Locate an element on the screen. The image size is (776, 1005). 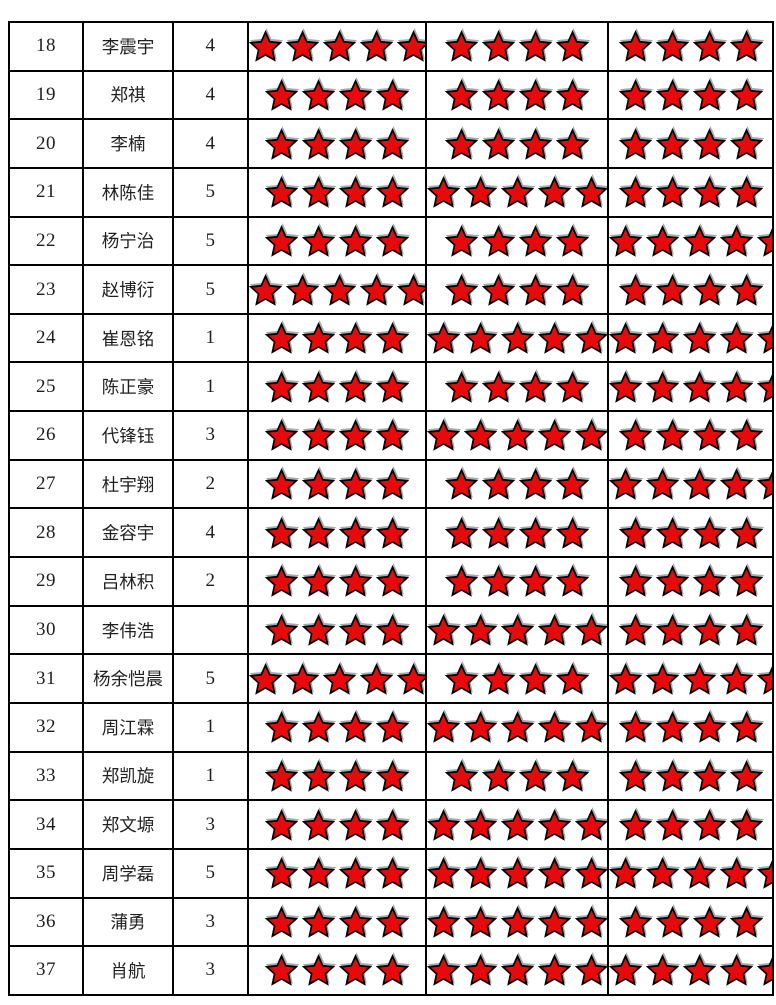
score-cell: 5 is located at coordinates (210, 192).